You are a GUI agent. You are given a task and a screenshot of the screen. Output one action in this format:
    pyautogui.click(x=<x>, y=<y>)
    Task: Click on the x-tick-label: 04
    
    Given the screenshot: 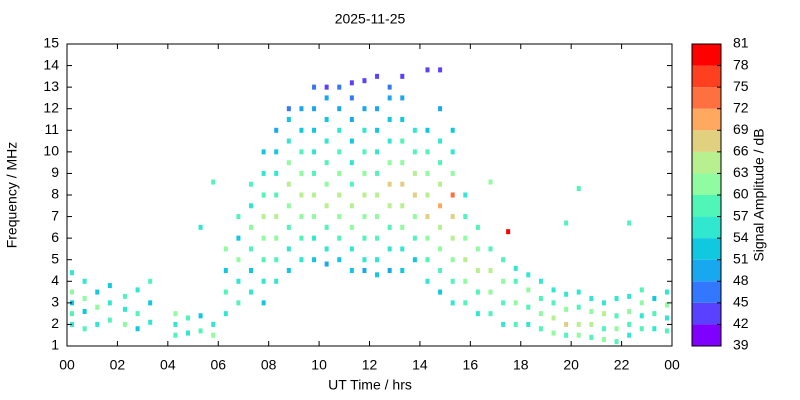 What is the action you would take?
    pyautogui.click(x=168, y=365)
    